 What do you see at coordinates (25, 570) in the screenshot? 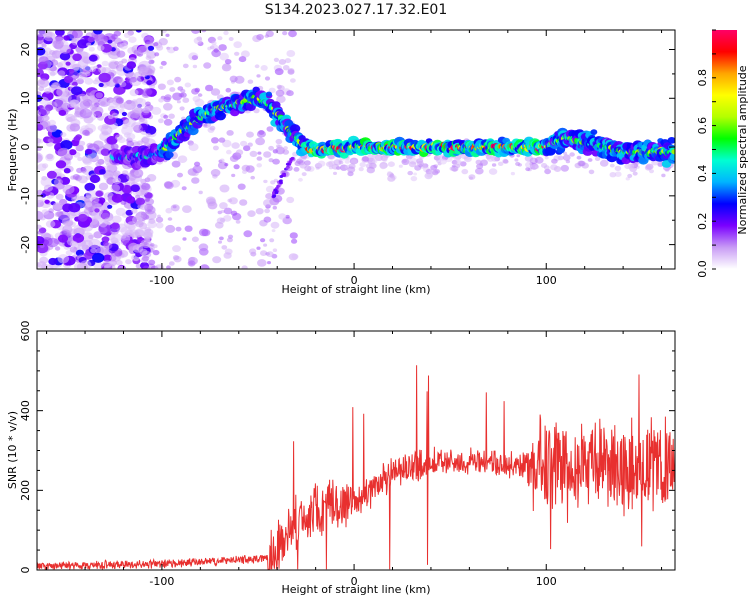
I see `y-tick-label: 0` at bounding box center [25, 570].